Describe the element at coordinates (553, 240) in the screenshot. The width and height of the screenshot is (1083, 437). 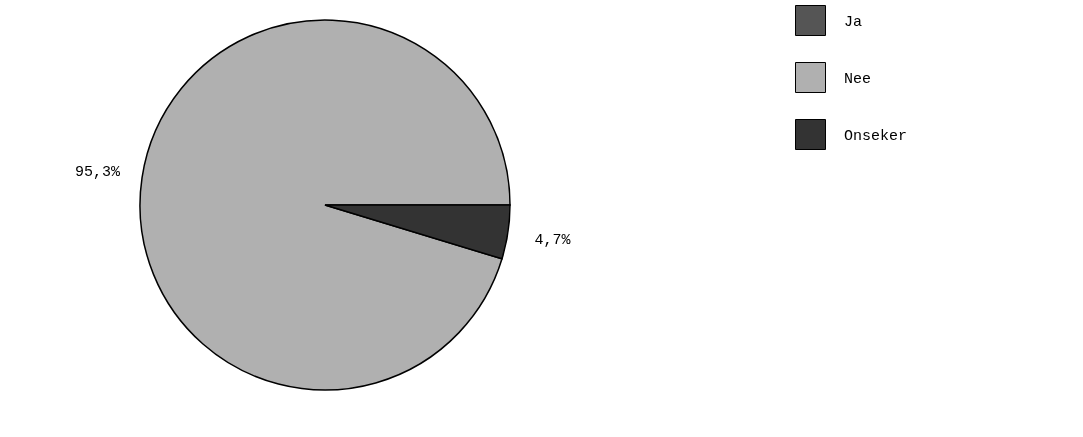
I see `data-label: 4,7%` at that location.